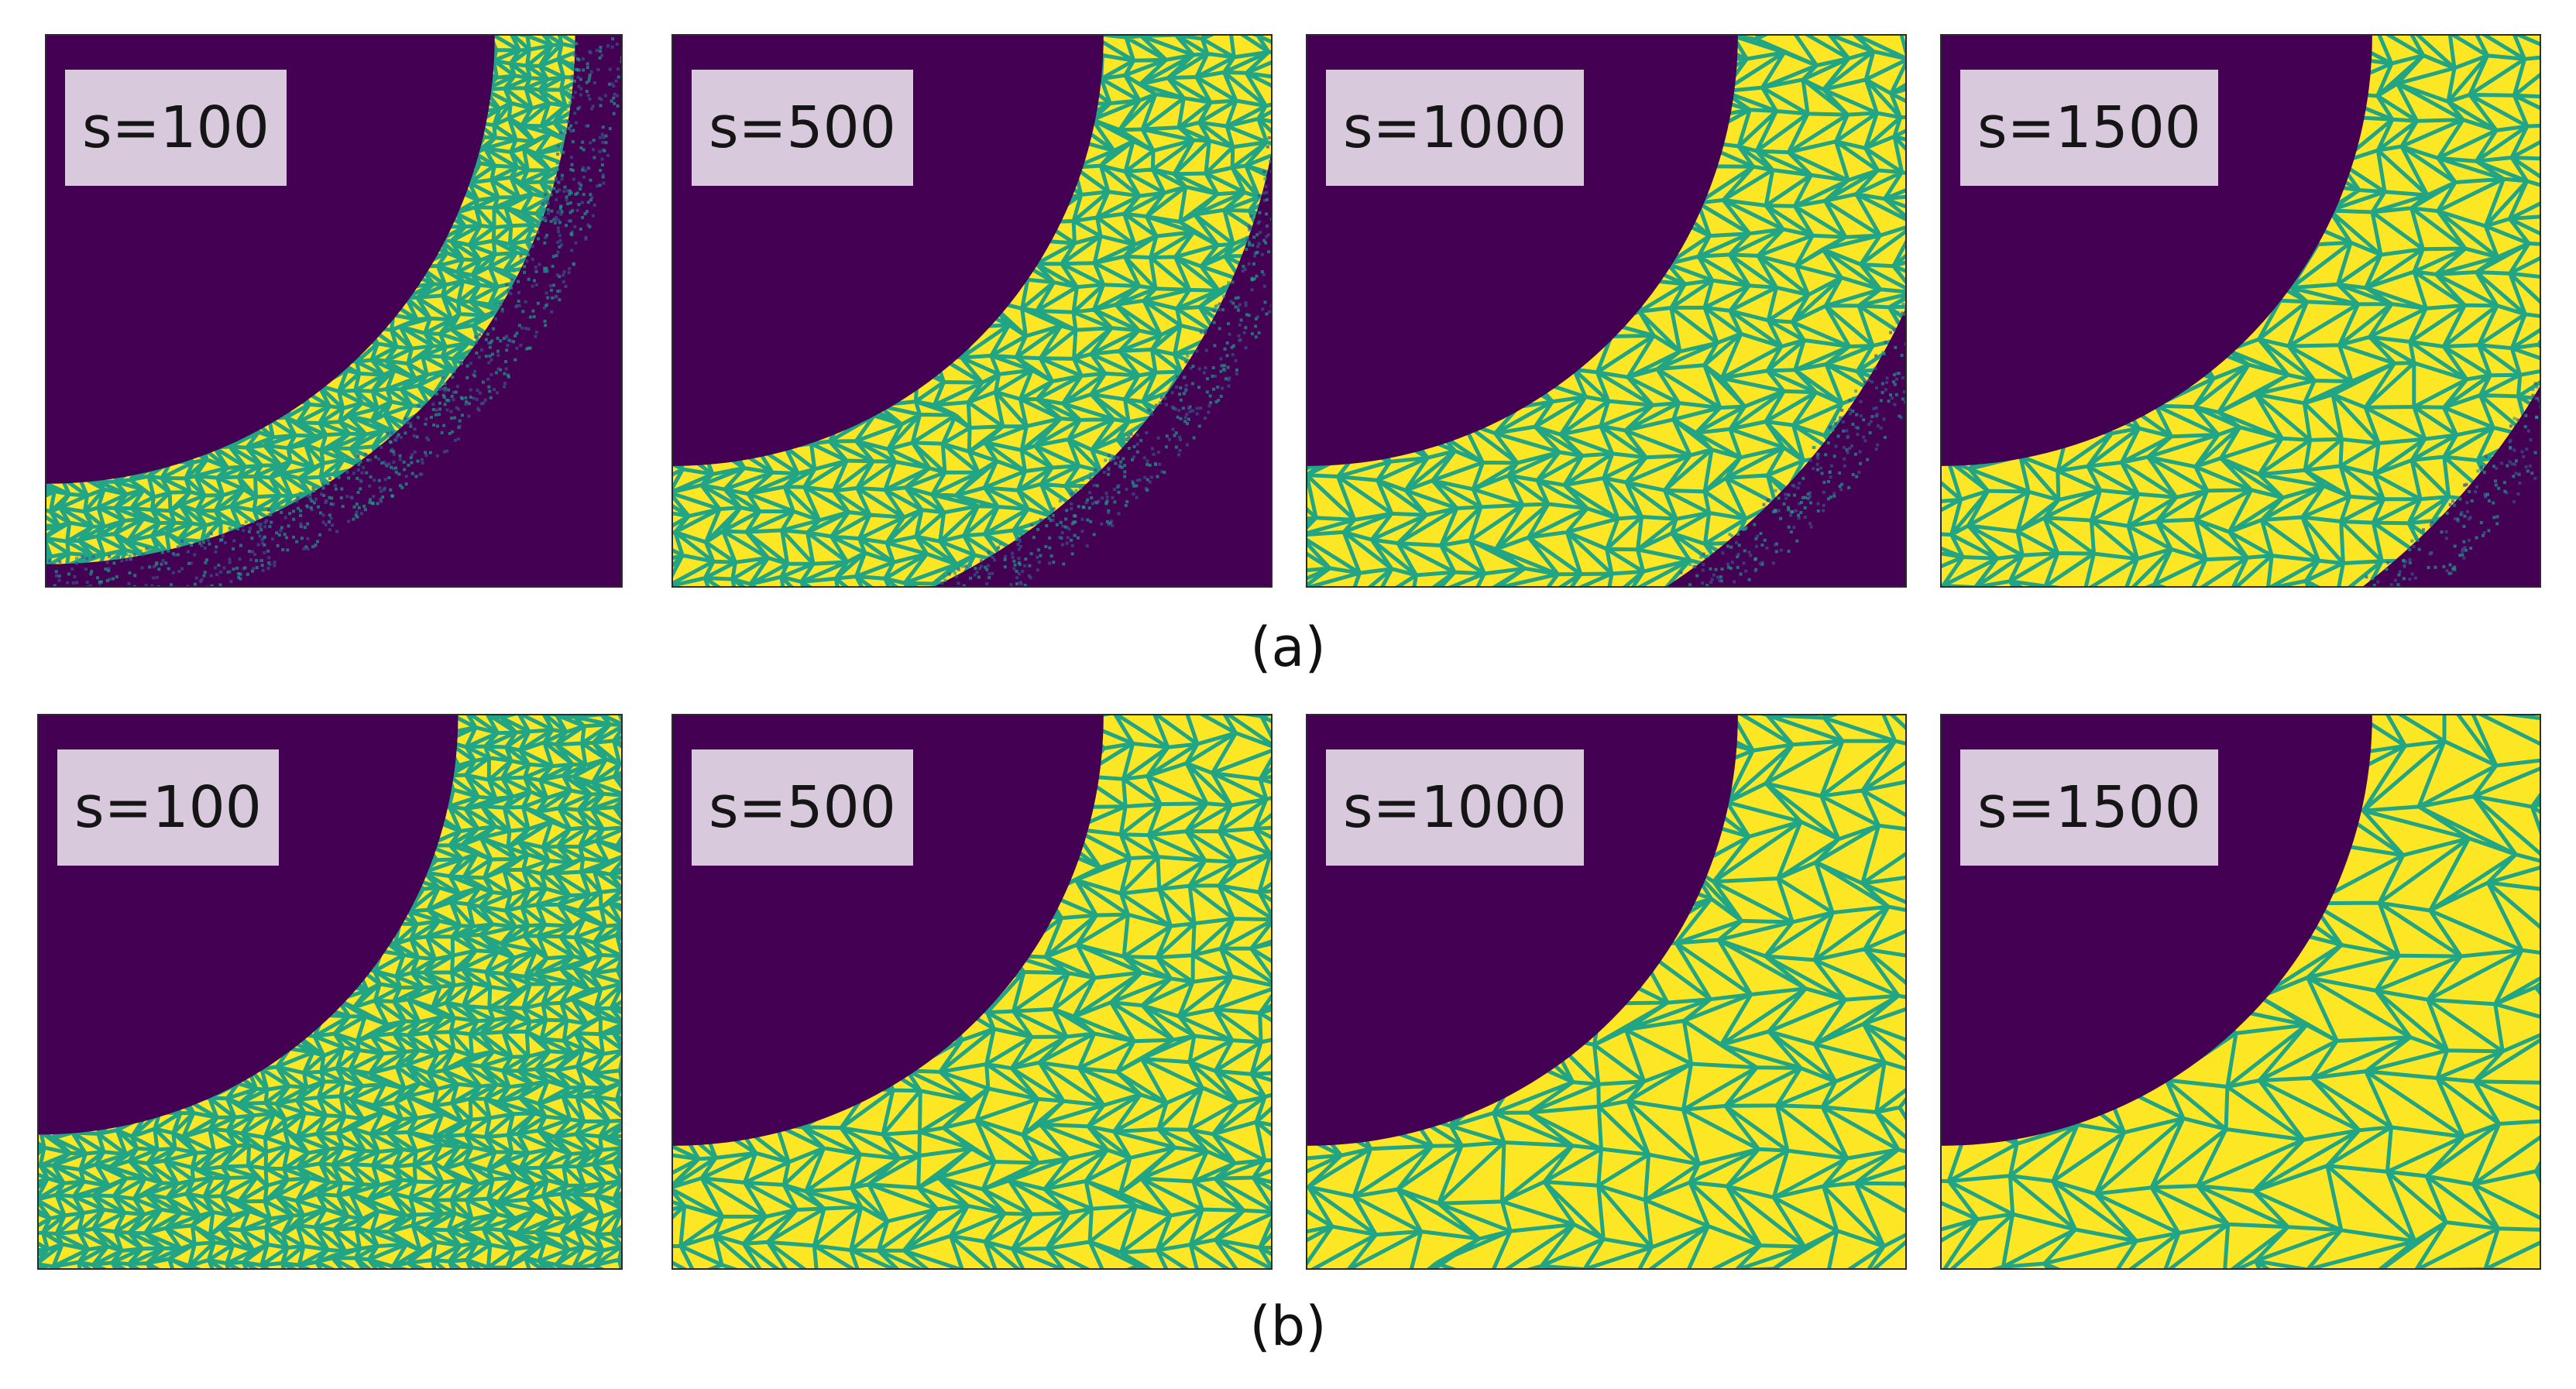 Image resolution: width=2576 pixels, height=1389 pixels. Describe the element at coordinates (2240, 311) in the screenshot. I see `panel-a-4: s=1500` at that location.